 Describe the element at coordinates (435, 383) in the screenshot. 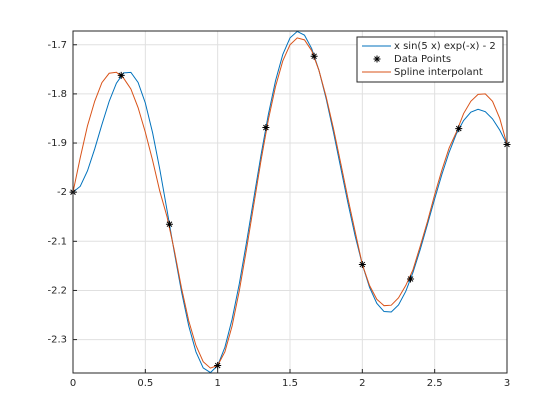

I see `x-tick-label: 2.5` at that location.